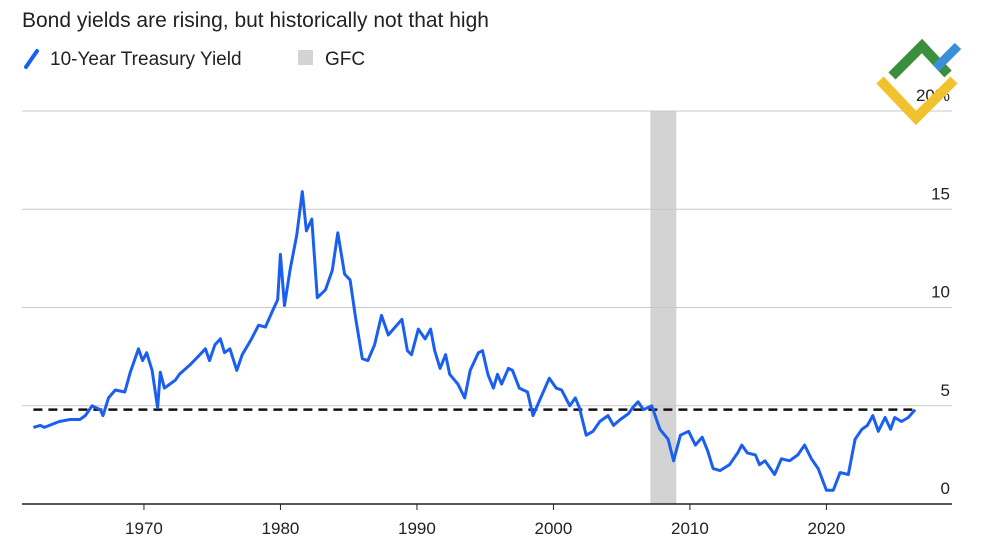 The height and width of the screenshot is (545, 1000). I want to click on logo, so click(919, 82).